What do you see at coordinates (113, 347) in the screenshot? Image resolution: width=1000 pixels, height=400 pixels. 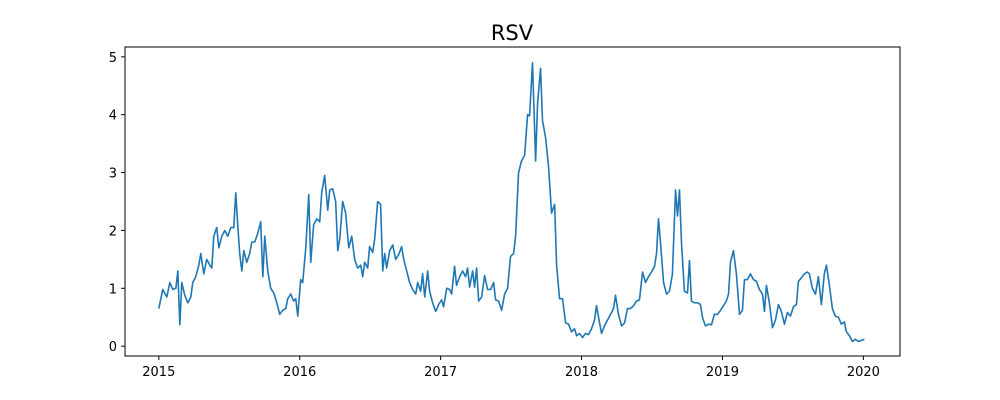 I see `y-tick-label: 0` at bounding box center [113, 347].